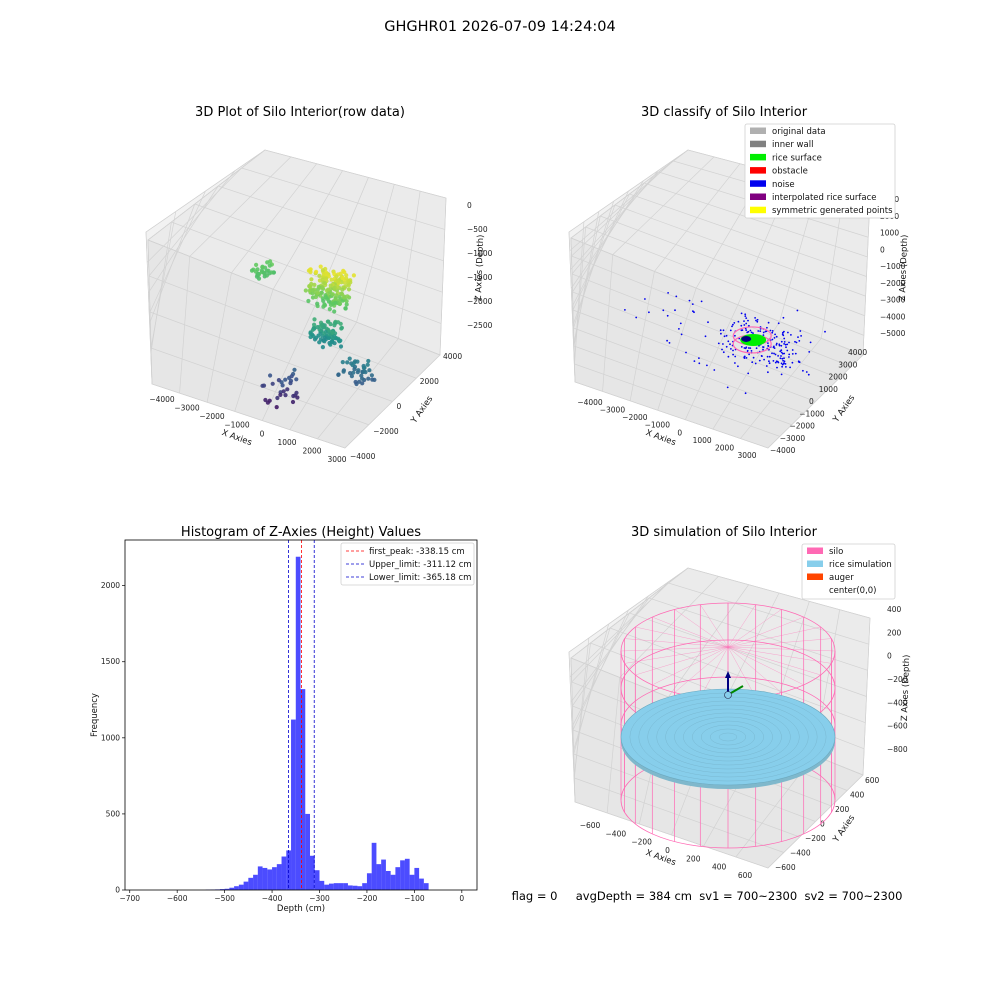 Image resolution: width=1000 pixels, height=1000 pixels. I want to click on legend-label: symmetric generated points, so click(832, 211).